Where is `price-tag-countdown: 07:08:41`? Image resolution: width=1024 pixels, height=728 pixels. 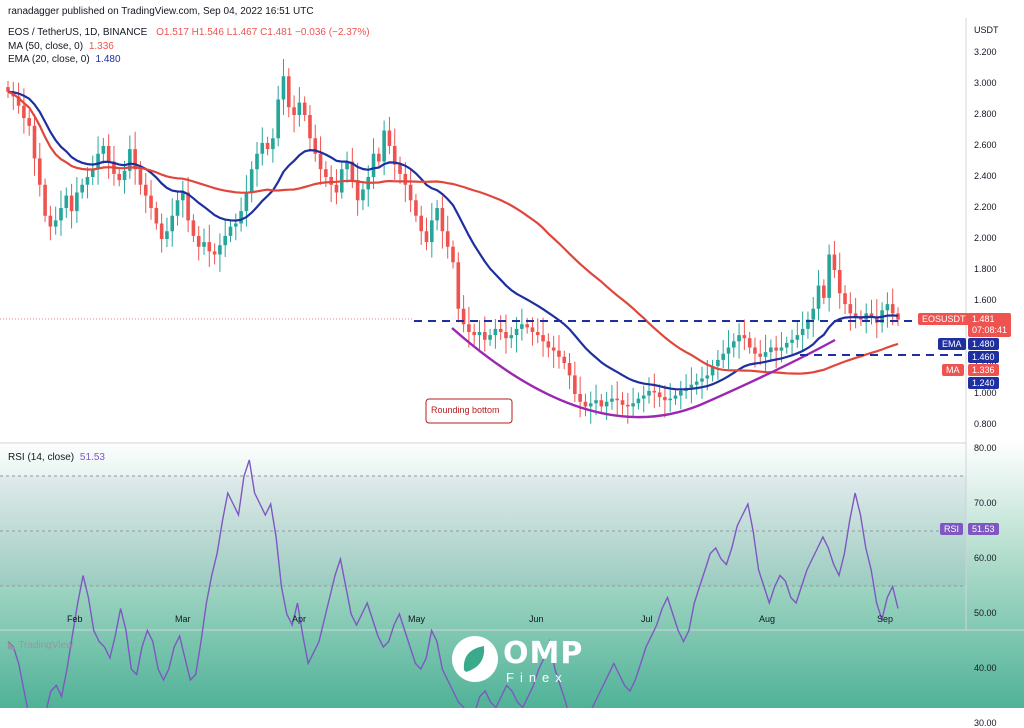 price-tag-countdown: 07:08:41 is located at coordinates (990, 330).